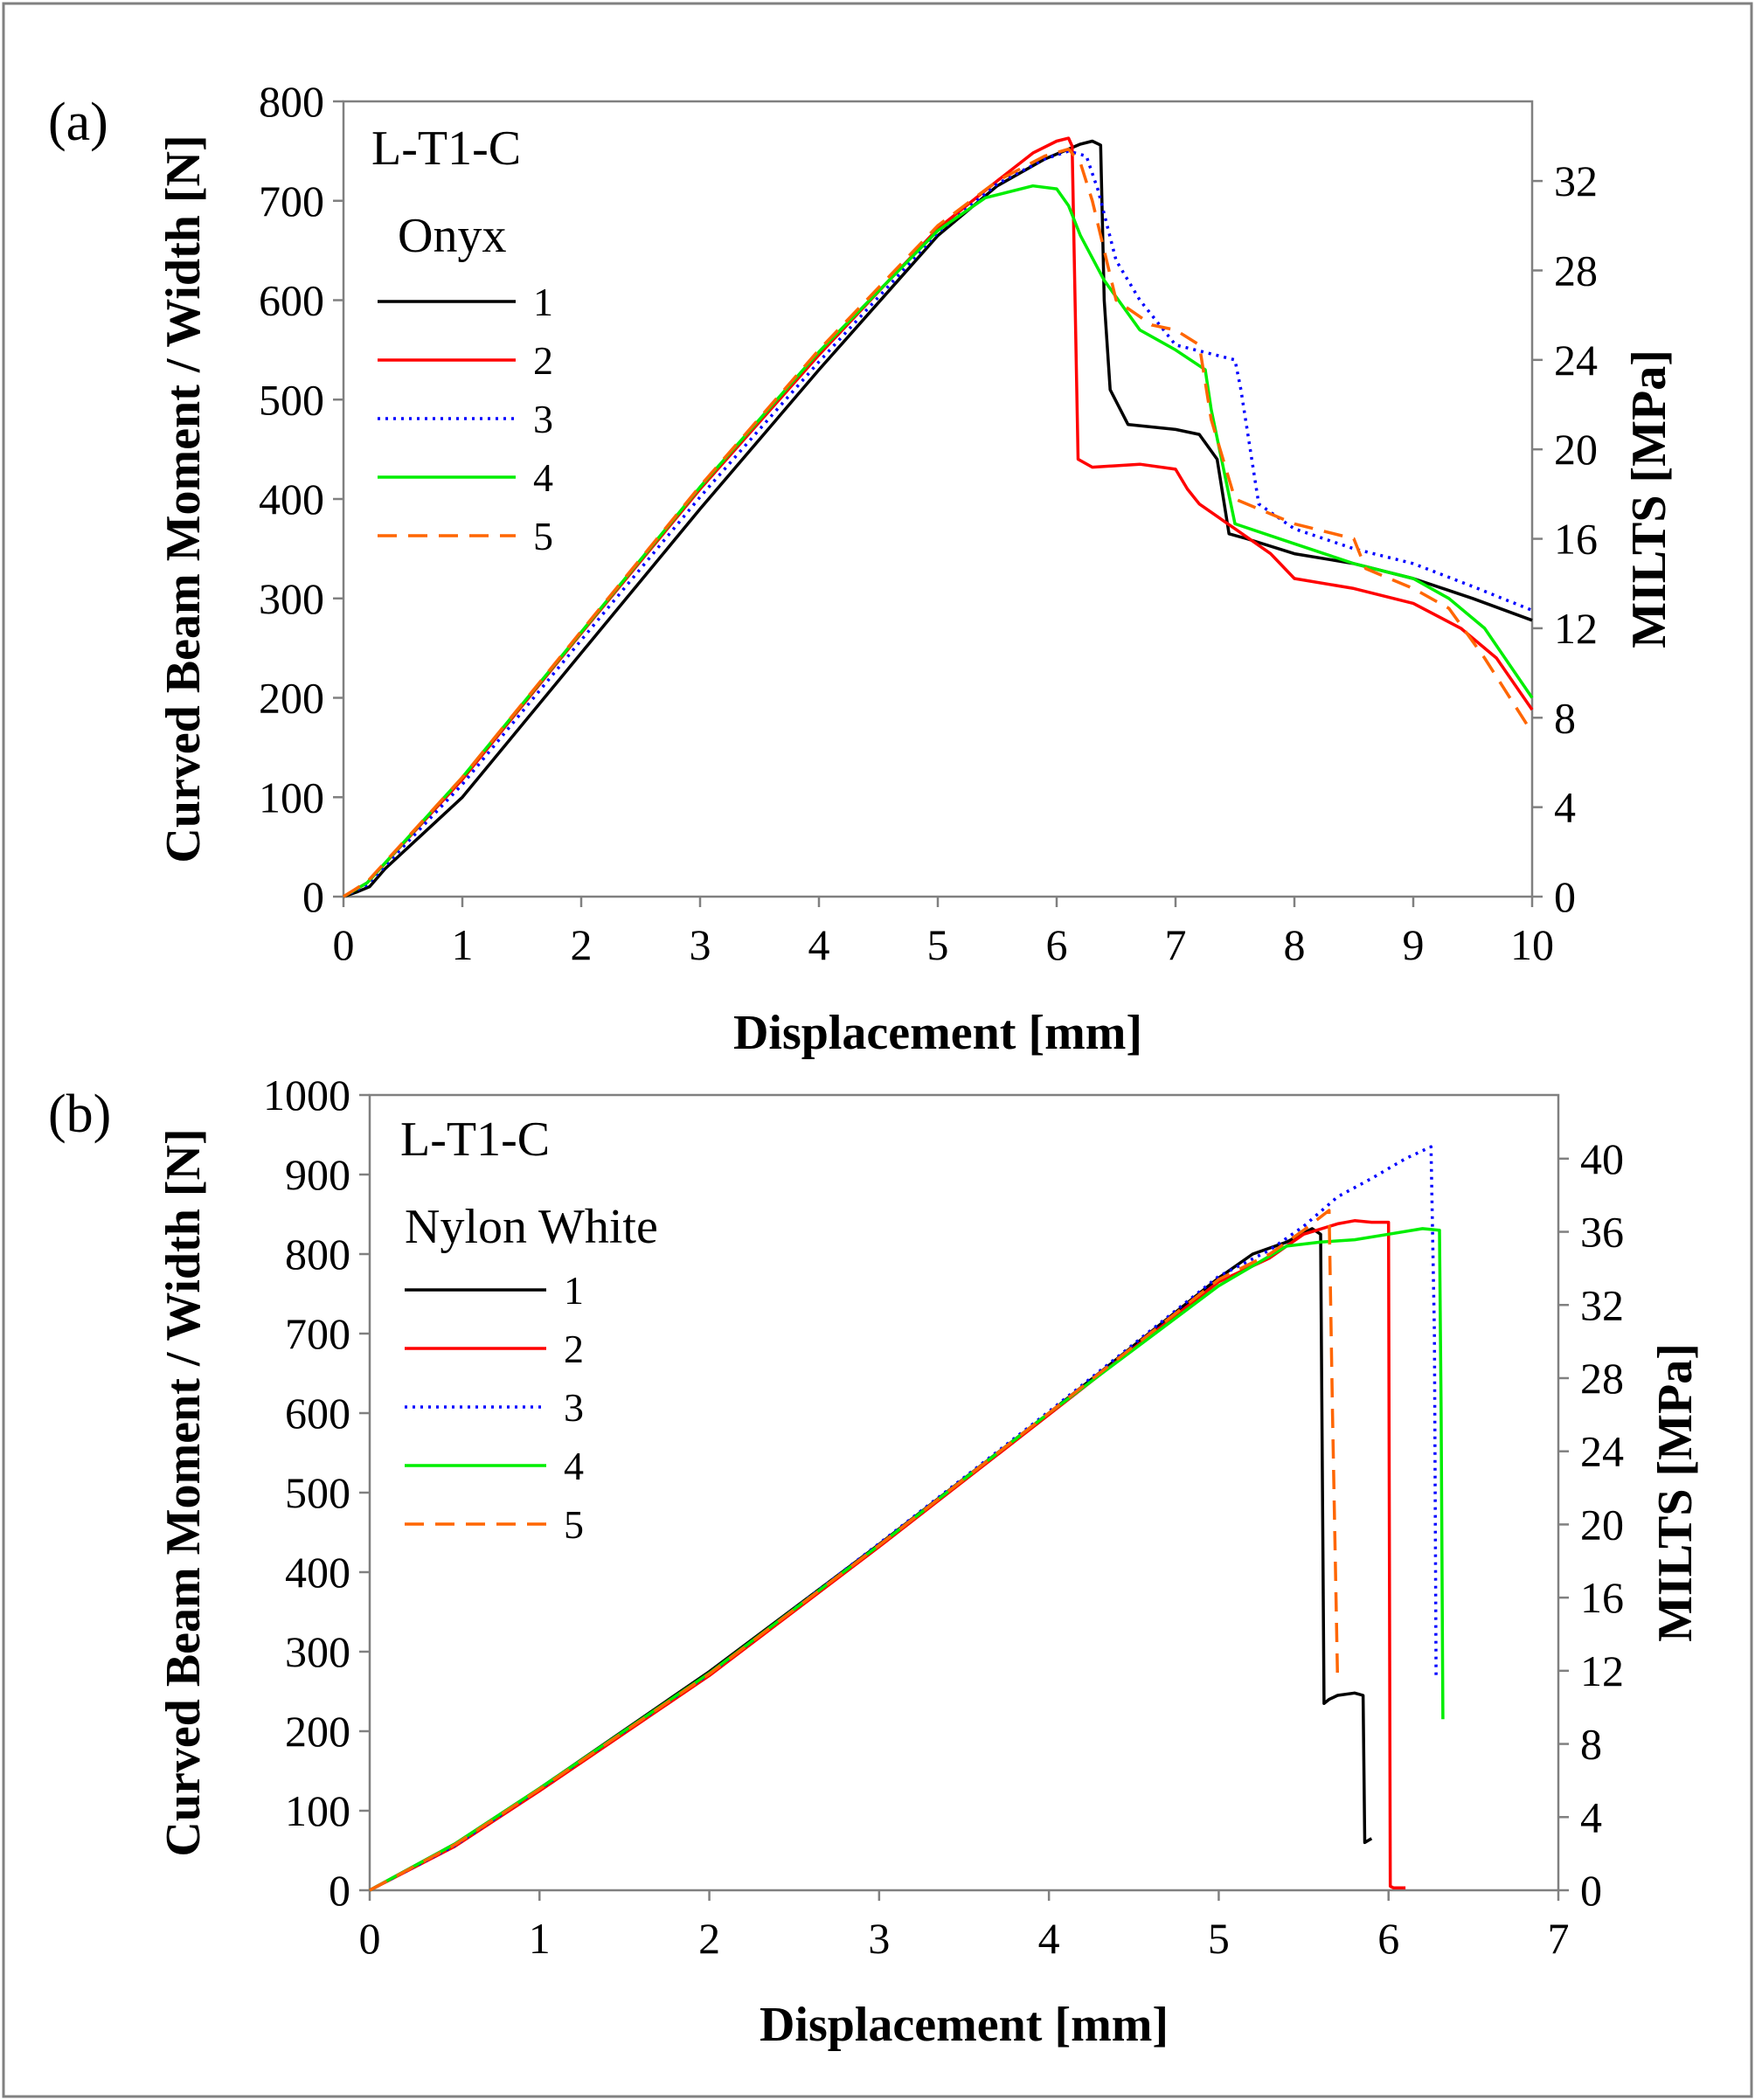 Image resolution: width=1755 pixels, height=2100 pixels. I want to click on y2-tick-label-b-3: 12, so click(1602, 1671).